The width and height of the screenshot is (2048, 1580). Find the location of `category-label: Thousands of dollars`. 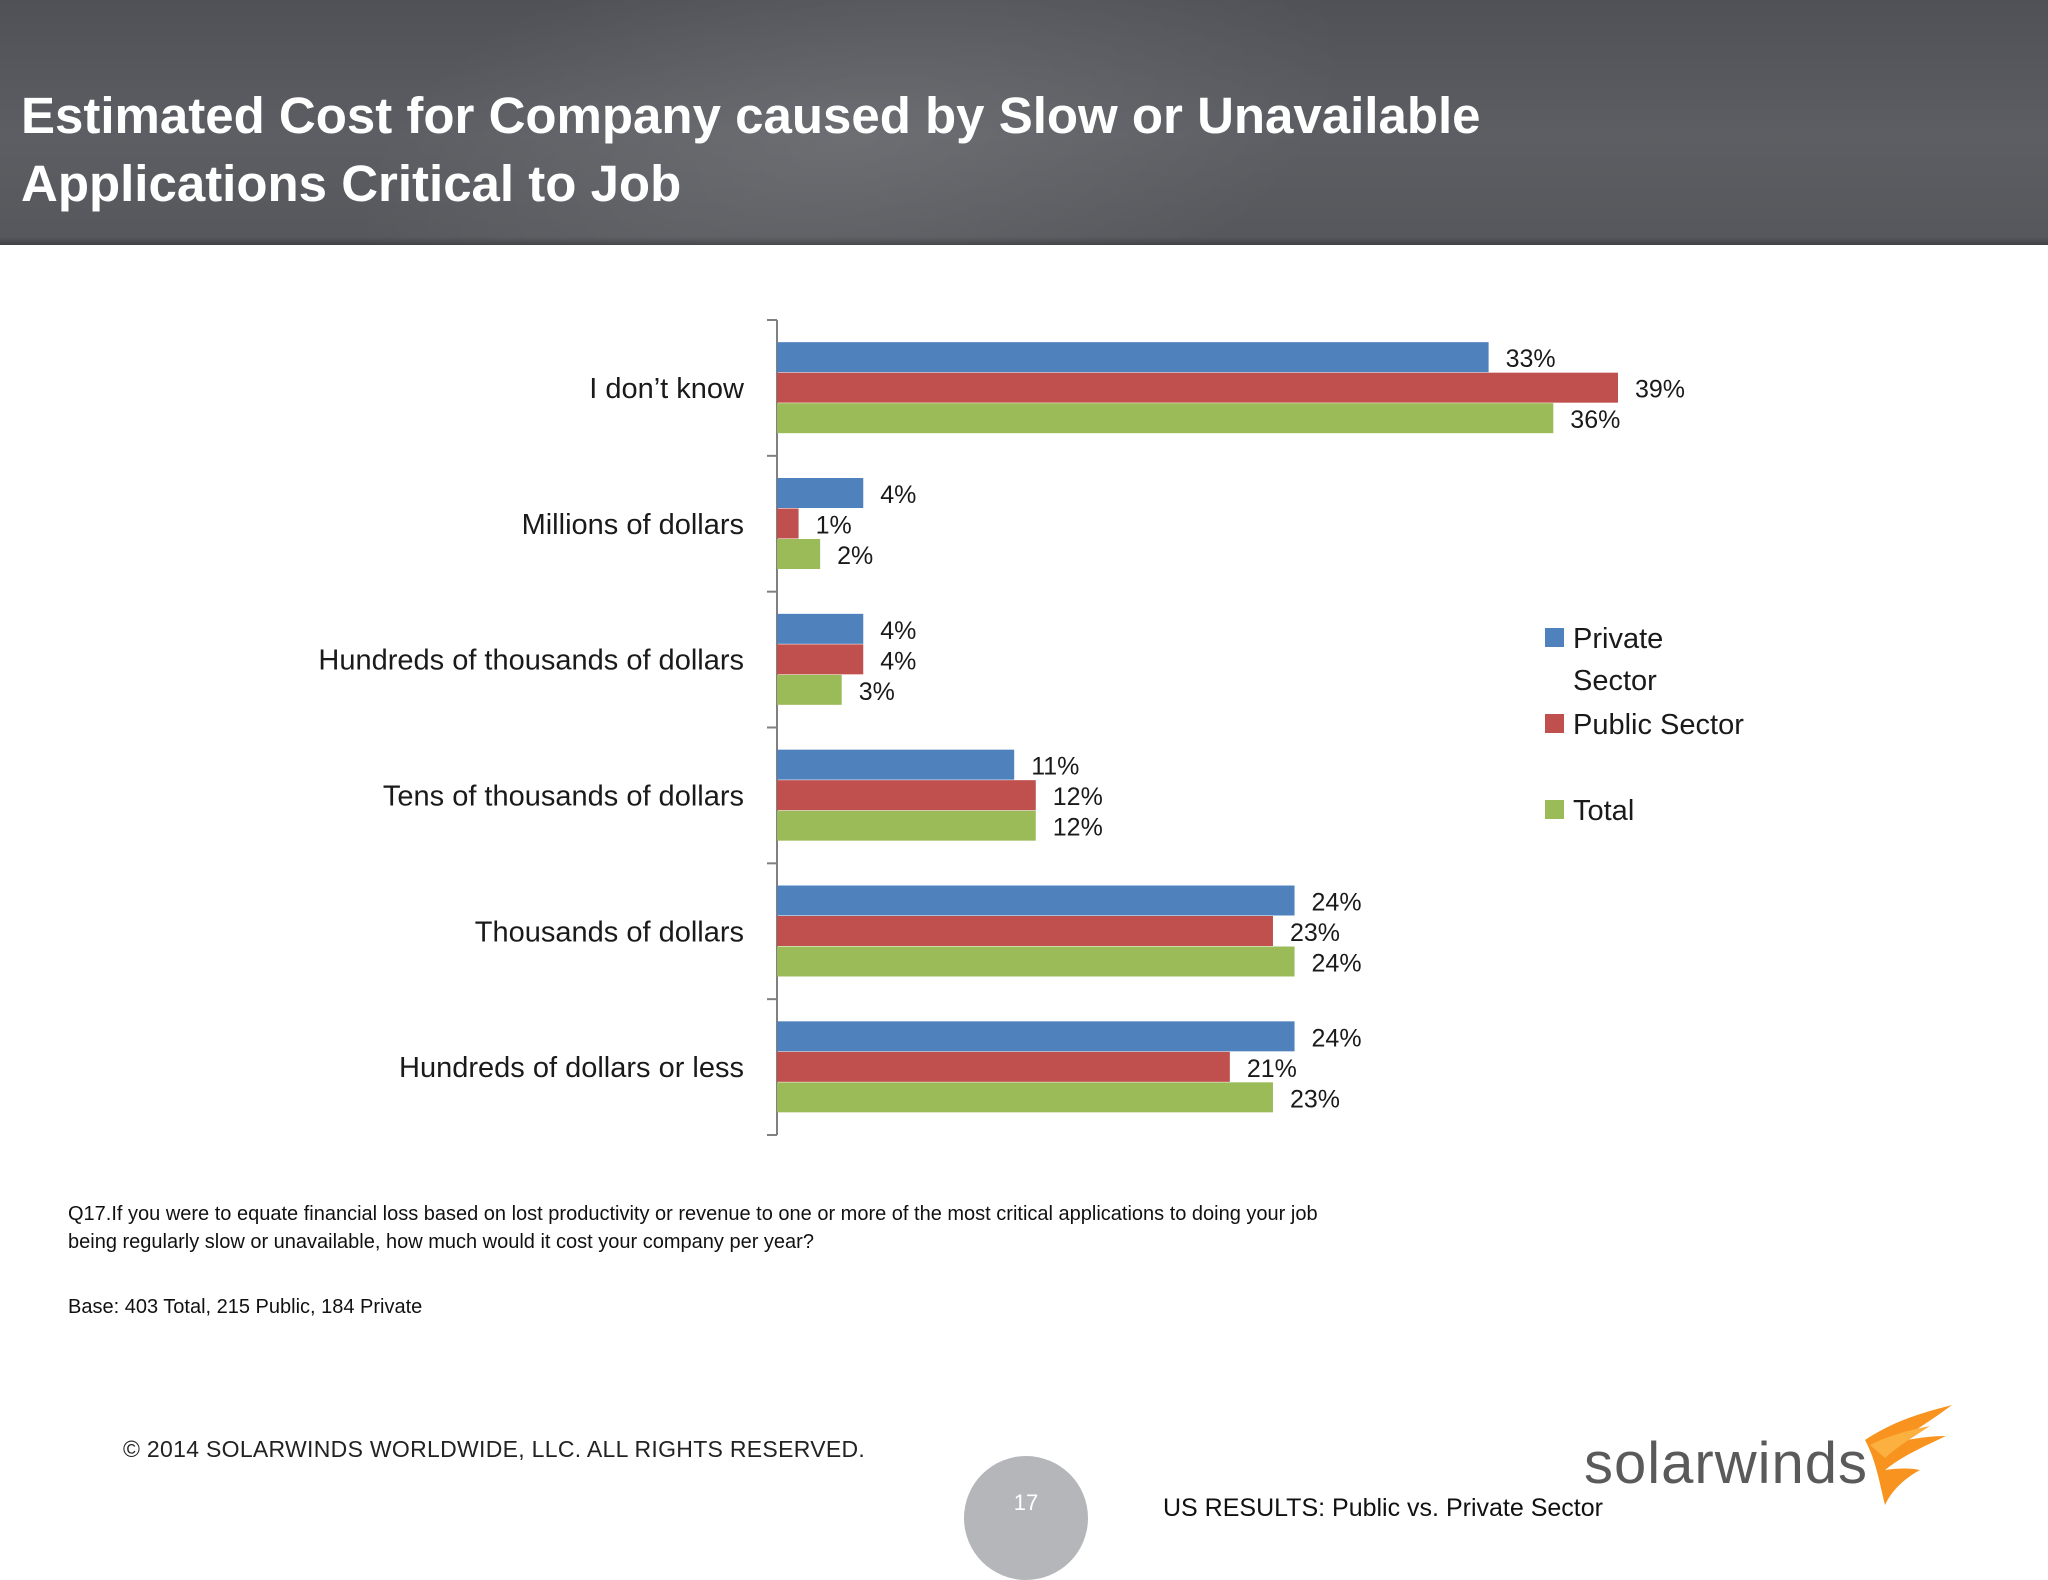

category-label: Thousands of dollars is located at coordinates (609, 932).